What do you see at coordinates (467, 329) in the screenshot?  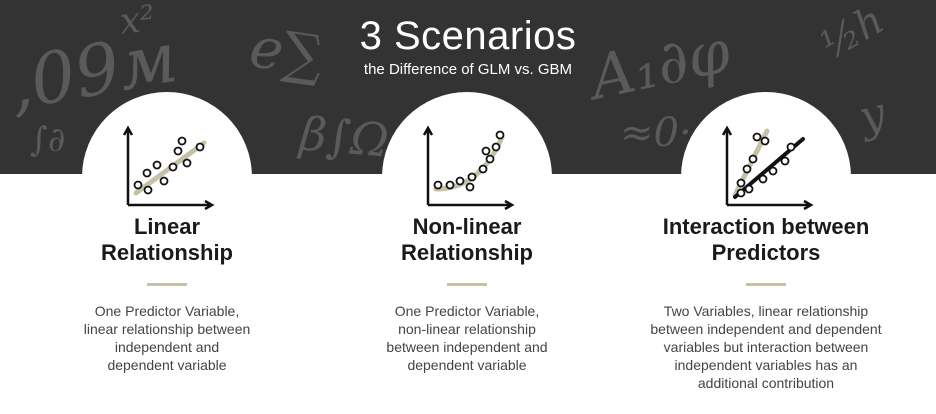 I see `description-line: non-linear relationship` at bounding box center [467, 329].